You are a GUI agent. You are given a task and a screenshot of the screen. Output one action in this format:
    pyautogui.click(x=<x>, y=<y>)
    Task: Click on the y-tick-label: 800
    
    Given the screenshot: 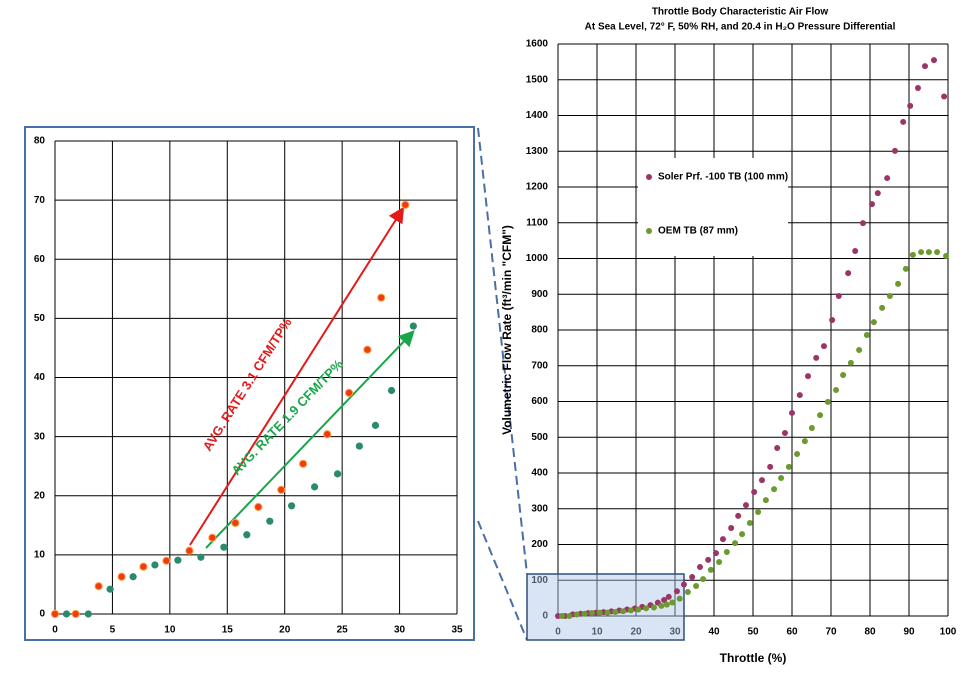 What is the action you would take?
    pyautogui.click(x=539, y=330)
    